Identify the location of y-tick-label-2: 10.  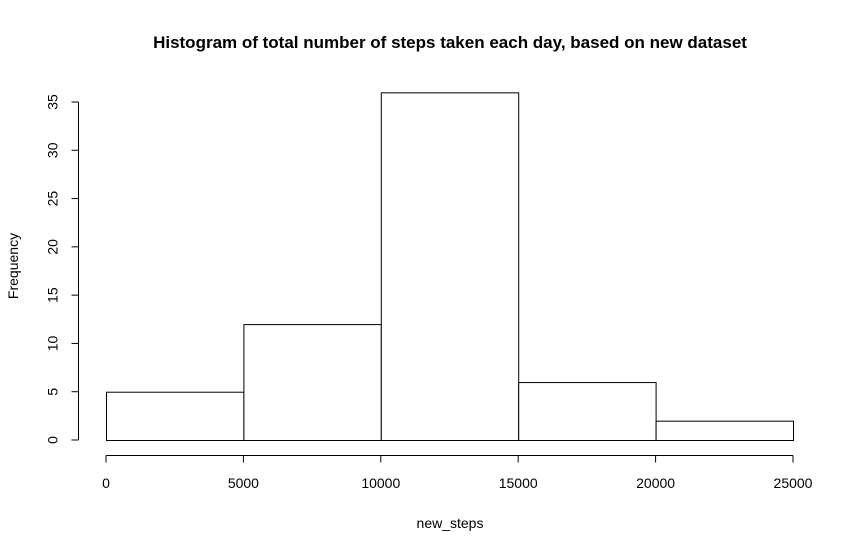
(53, 343).